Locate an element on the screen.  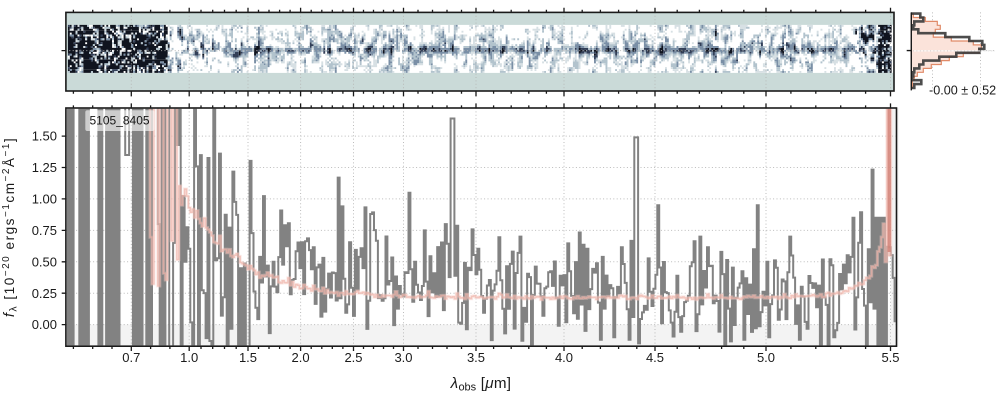
svg-text: 4.0 is located at coordinates (564, 357).